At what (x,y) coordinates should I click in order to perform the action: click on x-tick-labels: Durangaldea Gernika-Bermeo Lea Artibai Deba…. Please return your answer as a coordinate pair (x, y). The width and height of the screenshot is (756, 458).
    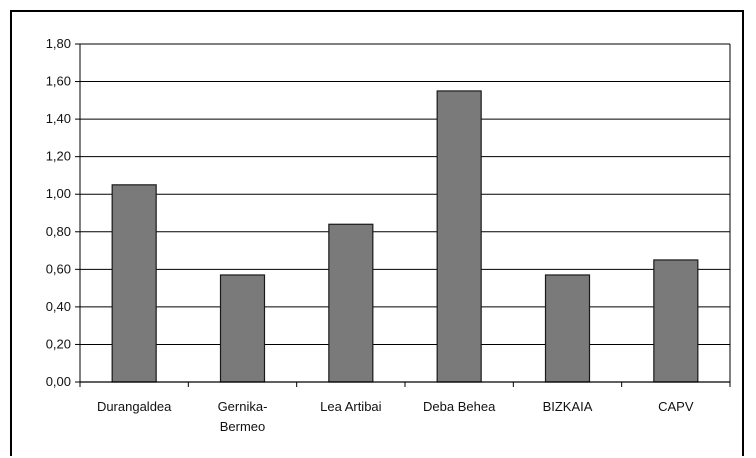
    Looking at the image, I should click on (395, 416).